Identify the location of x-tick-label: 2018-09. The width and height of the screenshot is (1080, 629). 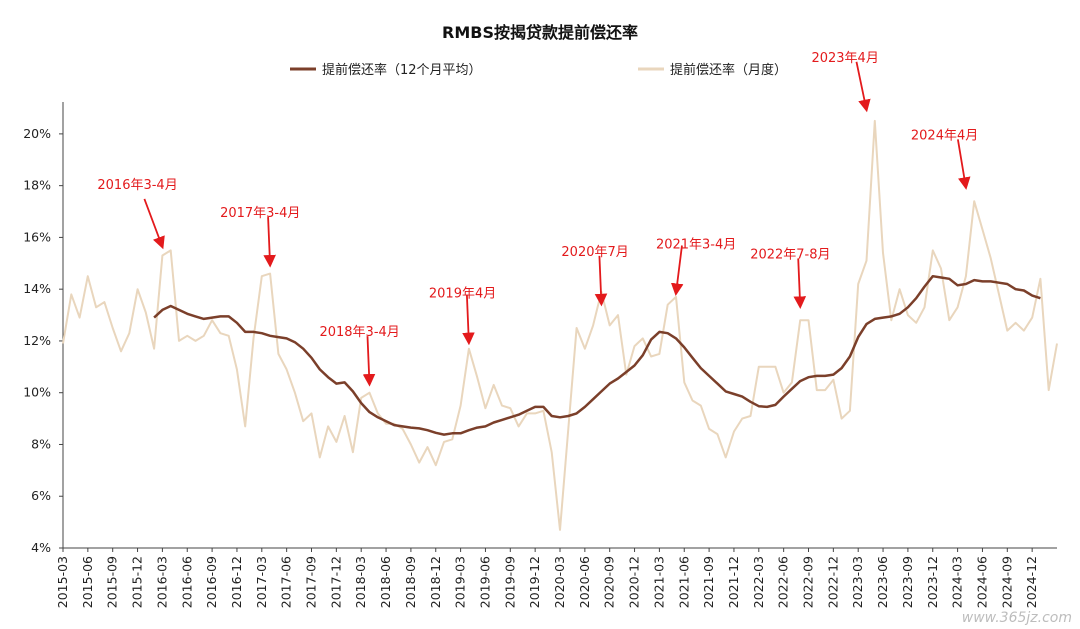
(410, 582).